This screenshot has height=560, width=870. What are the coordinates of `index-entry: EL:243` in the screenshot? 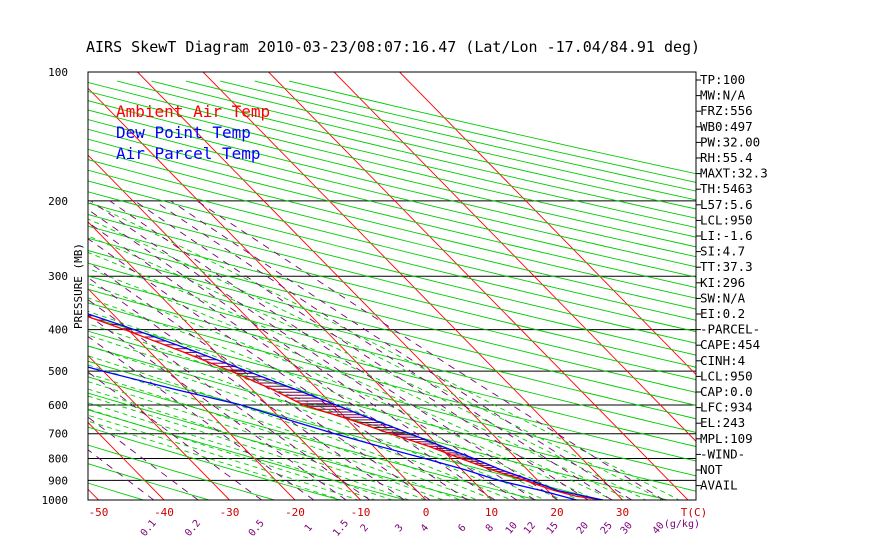 It's located at (722, 422).